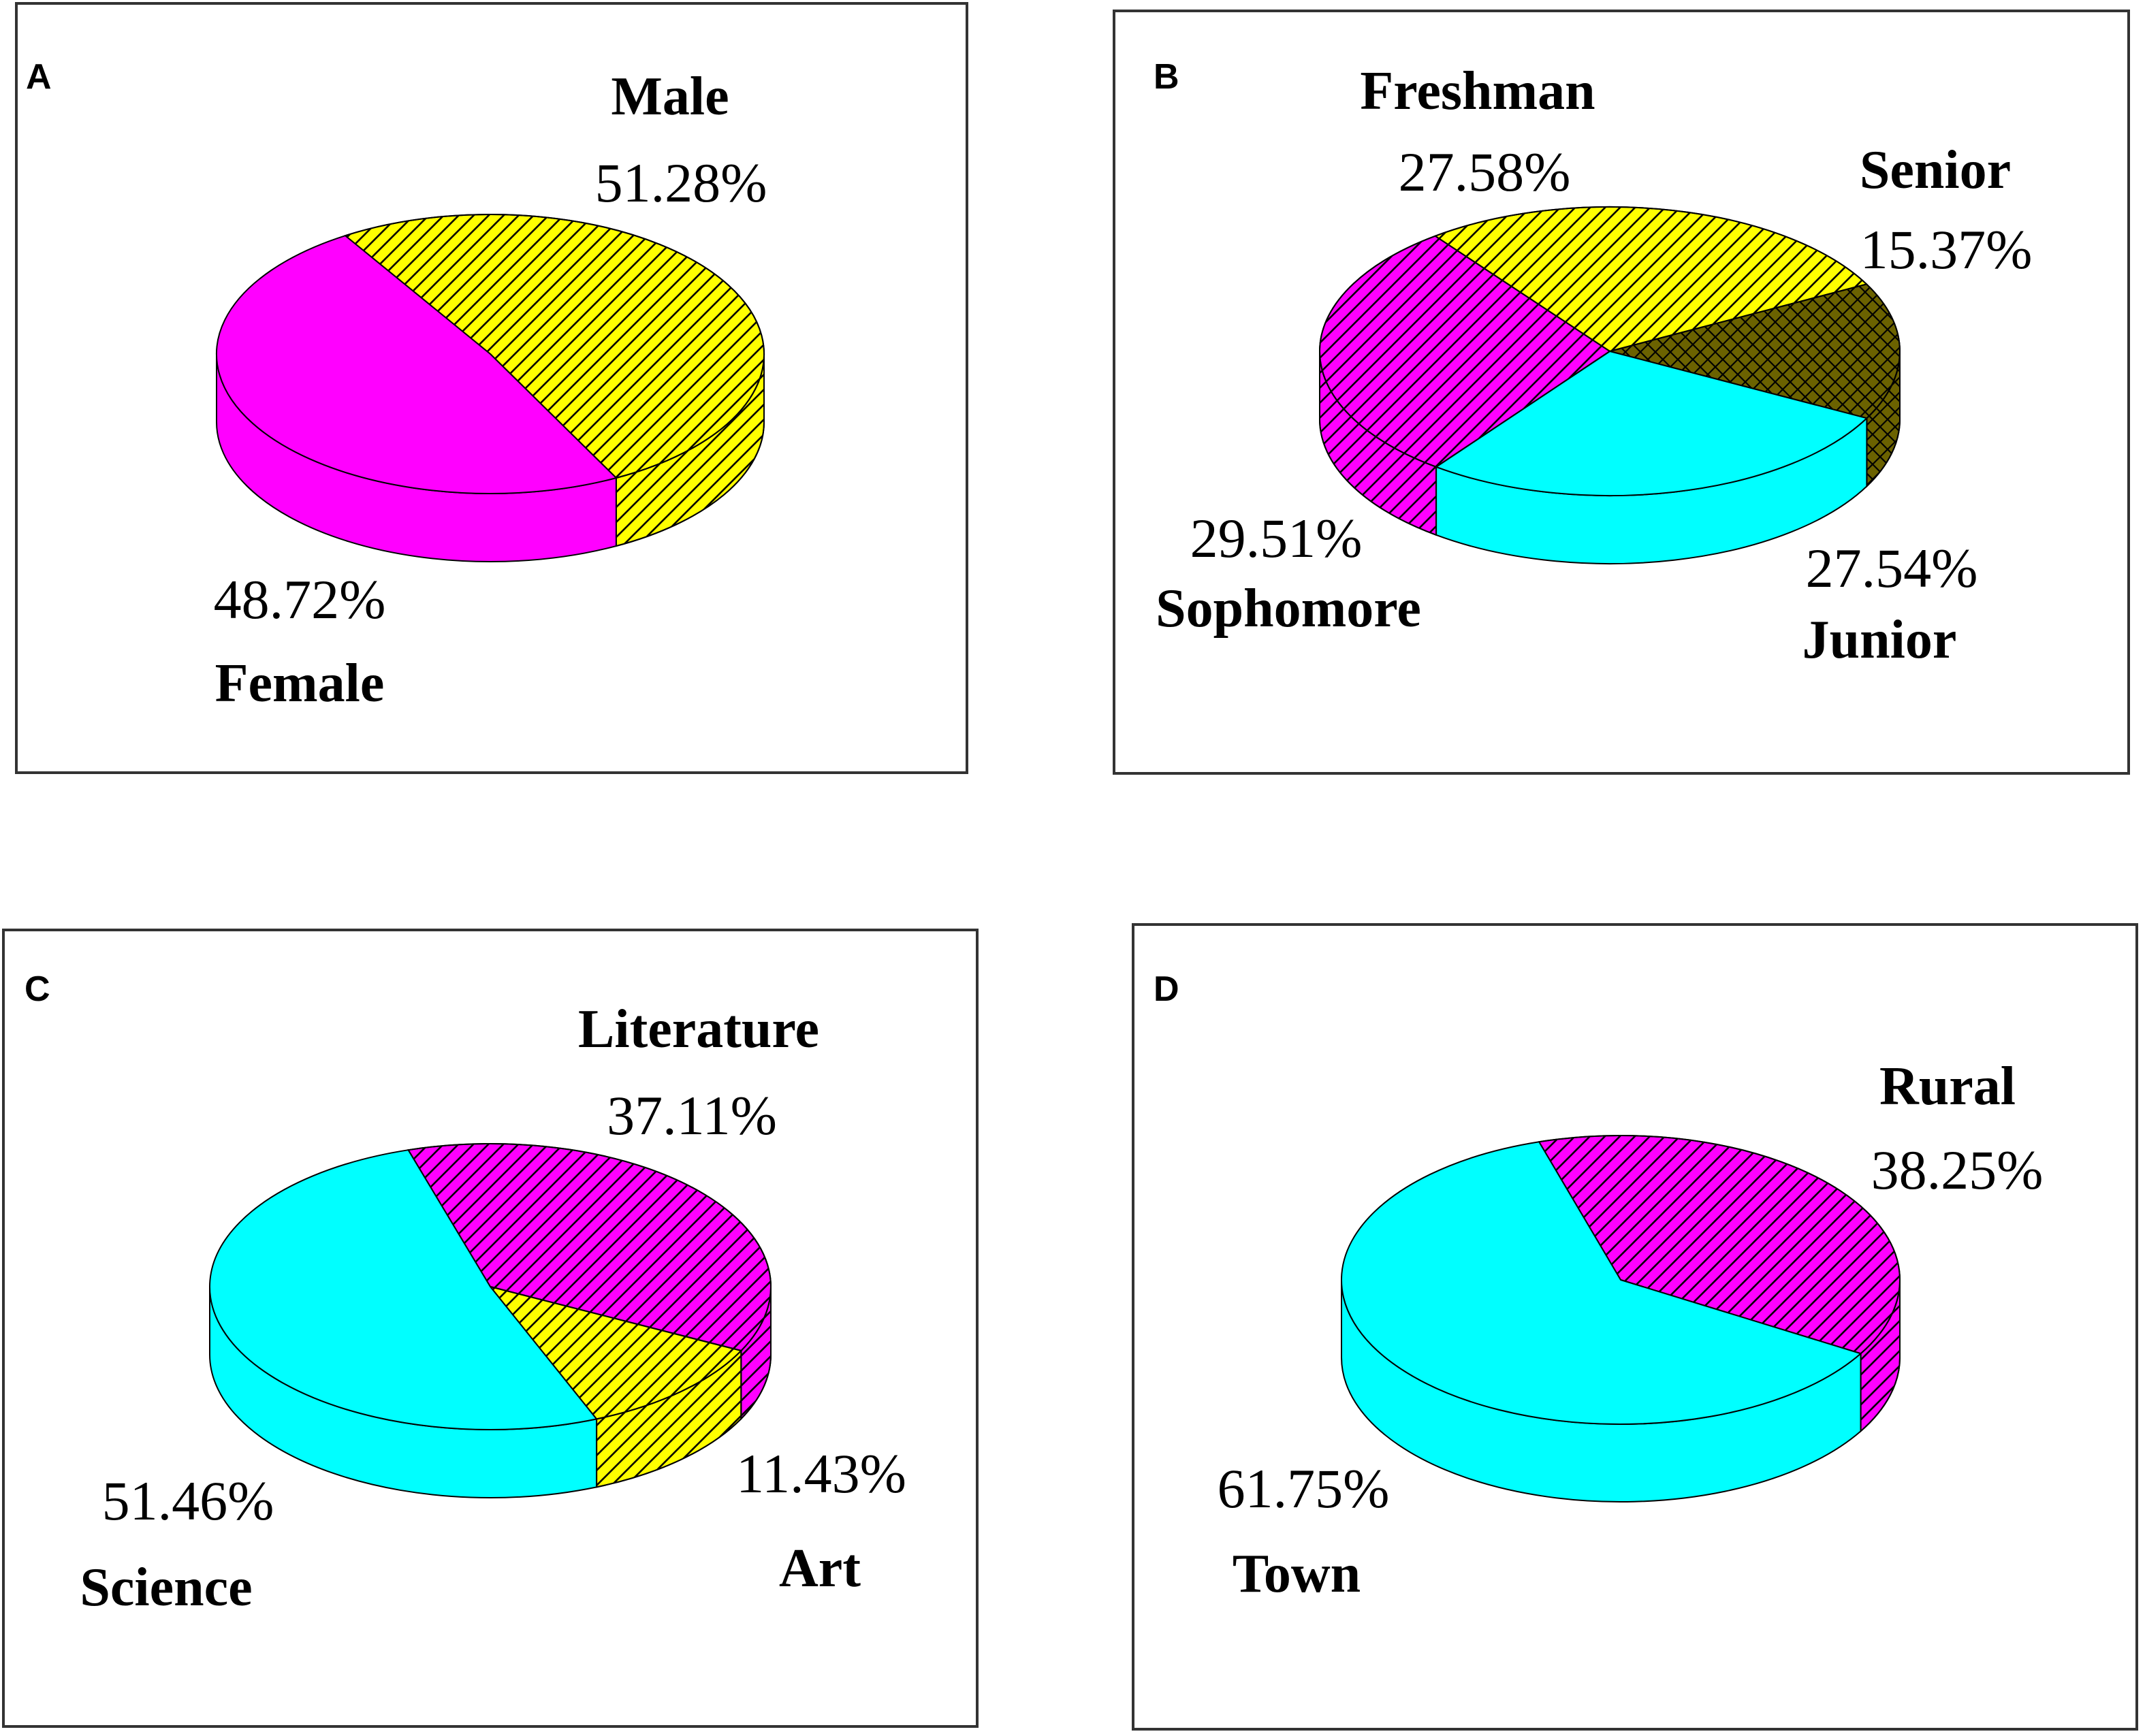 The width and height of the screenshot is (2145, 1736). I want to click on slice-category-label: Junior, so click(1879, 640).